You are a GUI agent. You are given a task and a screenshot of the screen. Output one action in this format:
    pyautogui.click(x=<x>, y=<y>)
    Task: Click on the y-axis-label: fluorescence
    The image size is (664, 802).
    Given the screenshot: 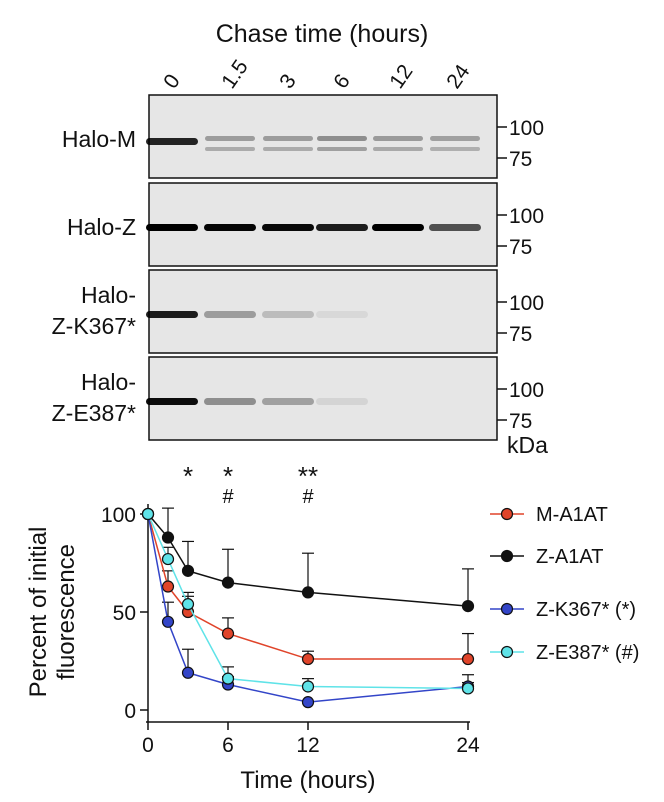 What is the action you would take?
    pyautogui.click(x=66, y=612)
    